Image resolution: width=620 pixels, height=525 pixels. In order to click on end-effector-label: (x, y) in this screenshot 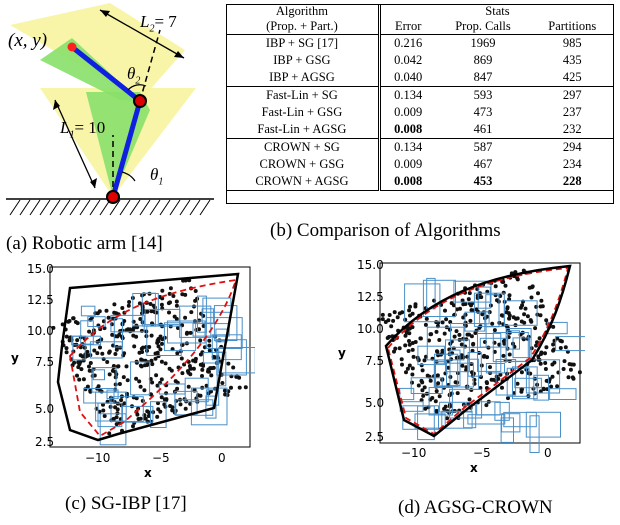, I will do `click(27, 41)`.